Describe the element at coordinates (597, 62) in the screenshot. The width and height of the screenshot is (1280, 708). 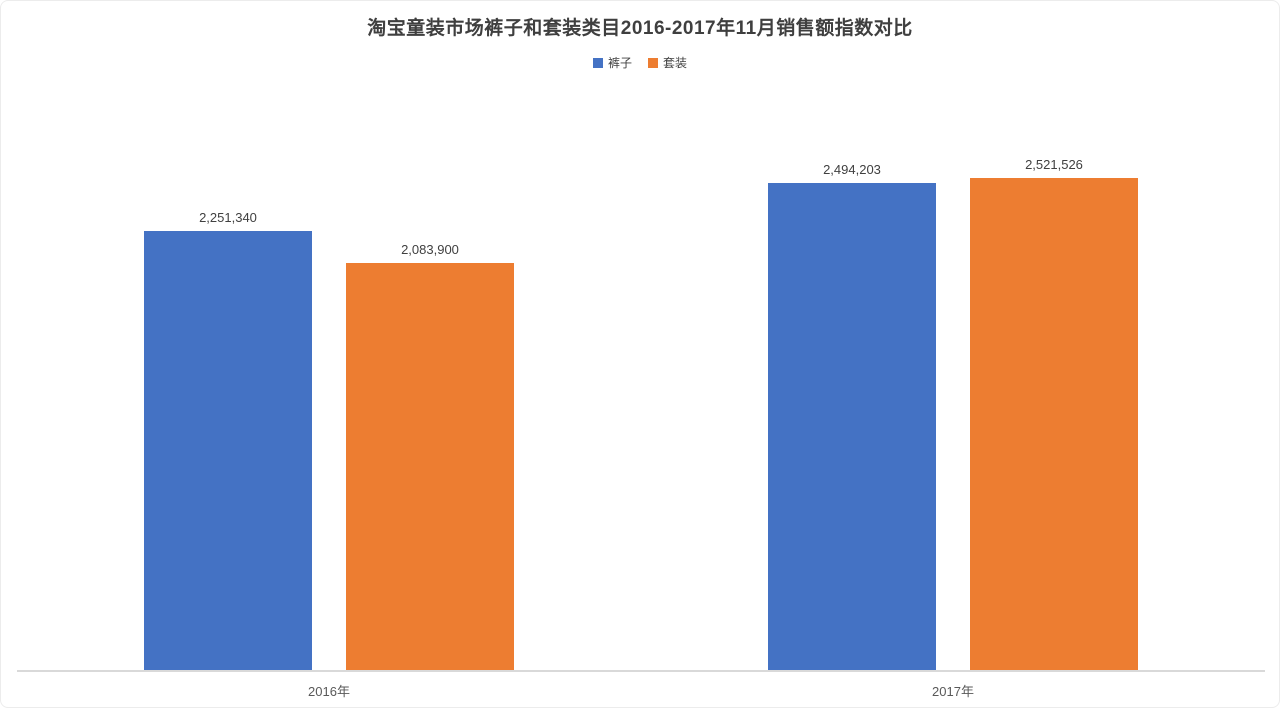
I see `legend-swatch-pants-icon` at that location.